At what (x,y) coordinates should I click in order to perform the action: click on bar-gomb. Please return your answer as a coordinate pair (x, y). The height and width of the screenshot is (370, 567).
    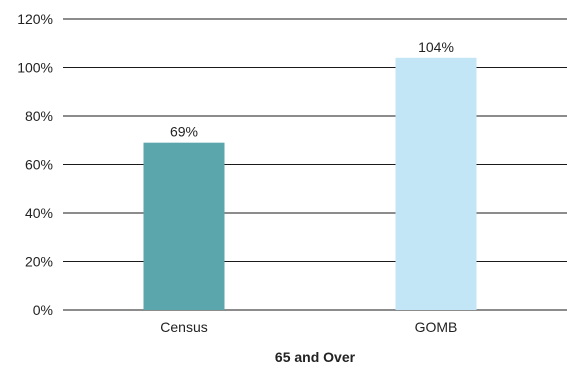
    Looking at the image, I should click on (436, 183).